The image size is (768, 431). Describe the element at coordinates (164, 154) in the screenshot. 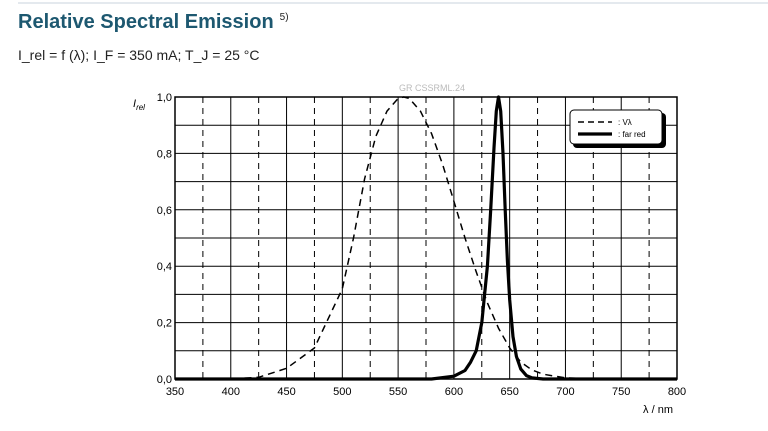

I see `y-tick-label: 0,8` at that location.